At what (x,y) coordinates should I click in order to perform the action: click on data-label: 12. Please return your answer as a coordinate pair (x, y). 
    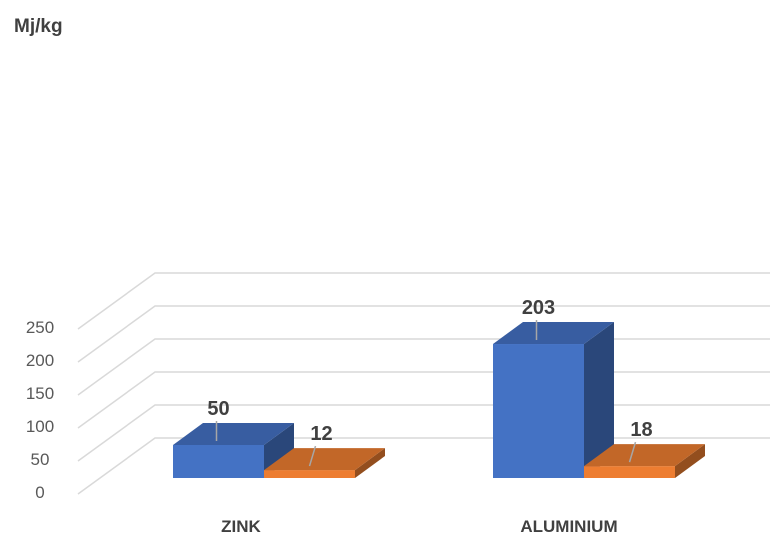
    Looking at the image, I should click on (321, 434).